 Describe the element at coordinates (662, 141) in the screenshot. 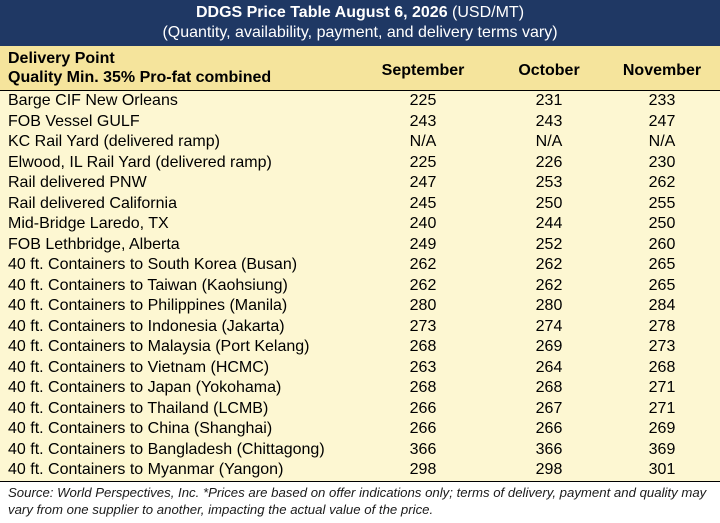

I see `november-price-cell: N/A` at that location.